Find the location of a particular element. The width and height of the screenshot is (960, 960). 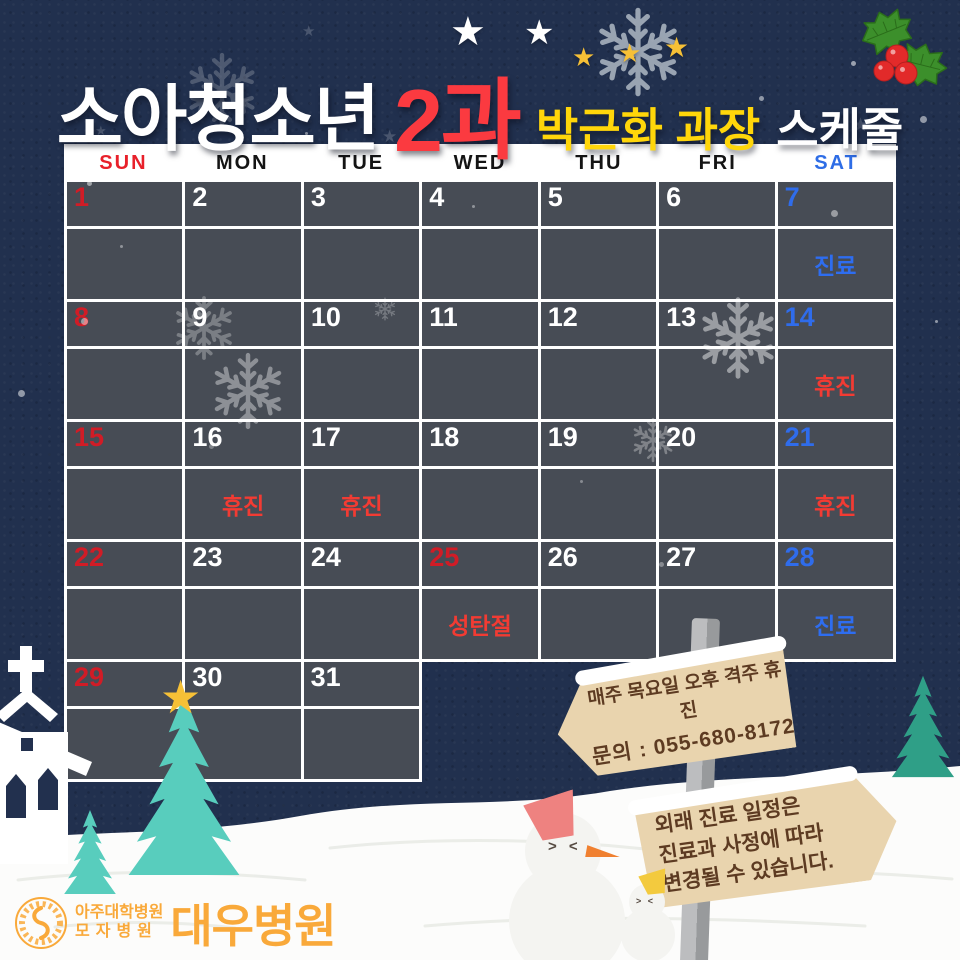

date-cell-7: 7 is located at coordinates (835, 204).